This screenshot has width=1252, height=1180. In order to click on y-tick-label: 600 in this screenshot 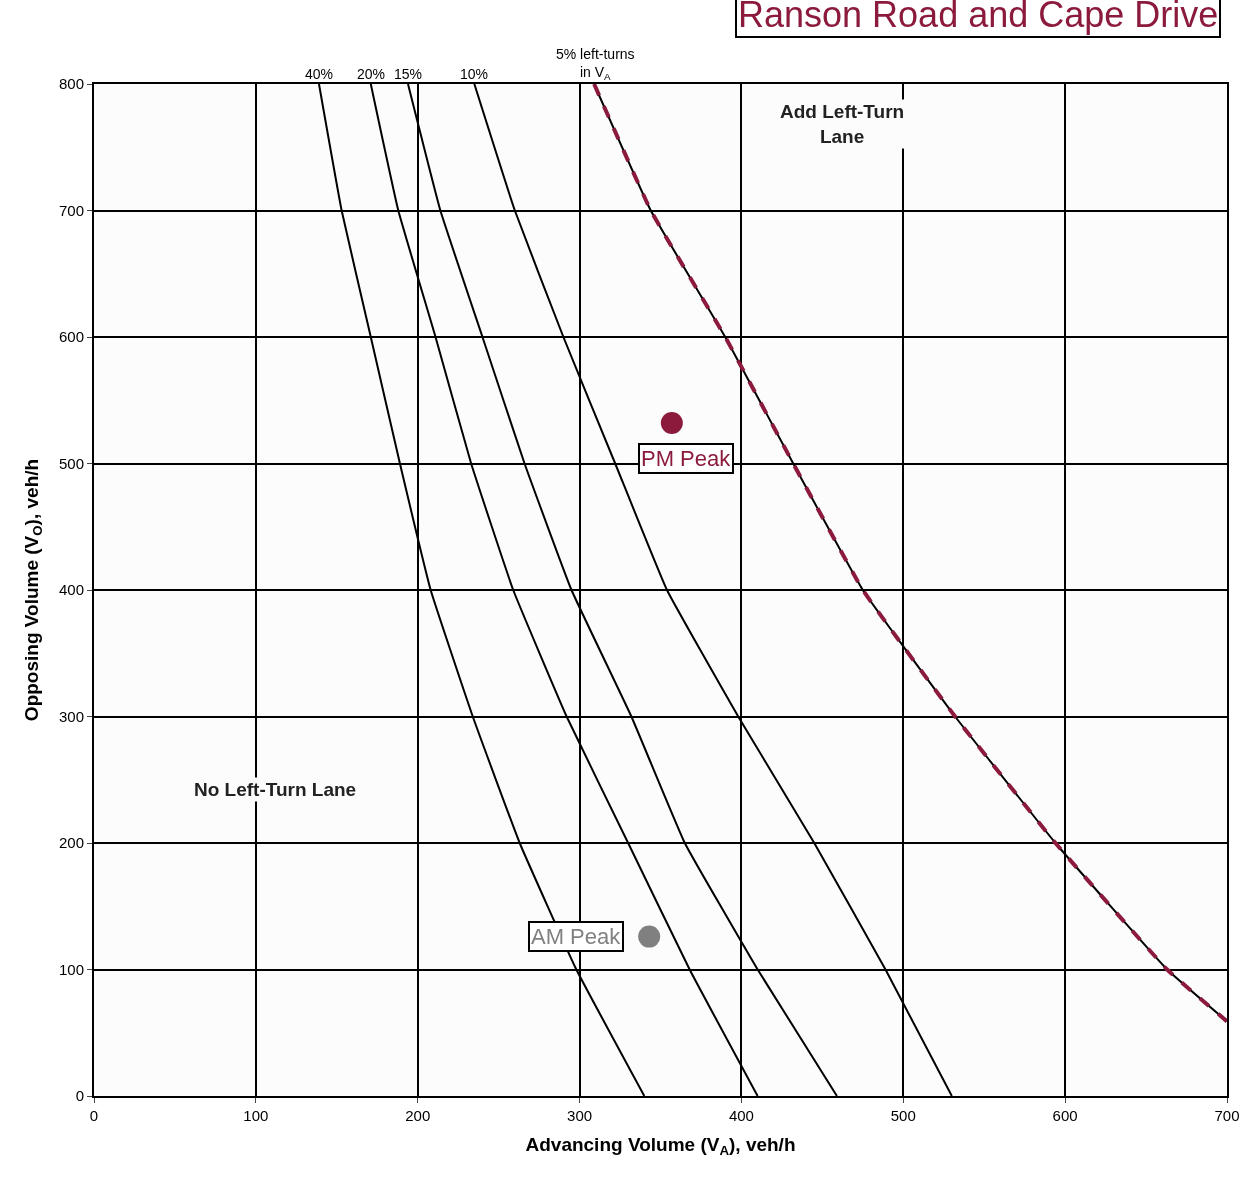, I will do `click(71, 337)`.